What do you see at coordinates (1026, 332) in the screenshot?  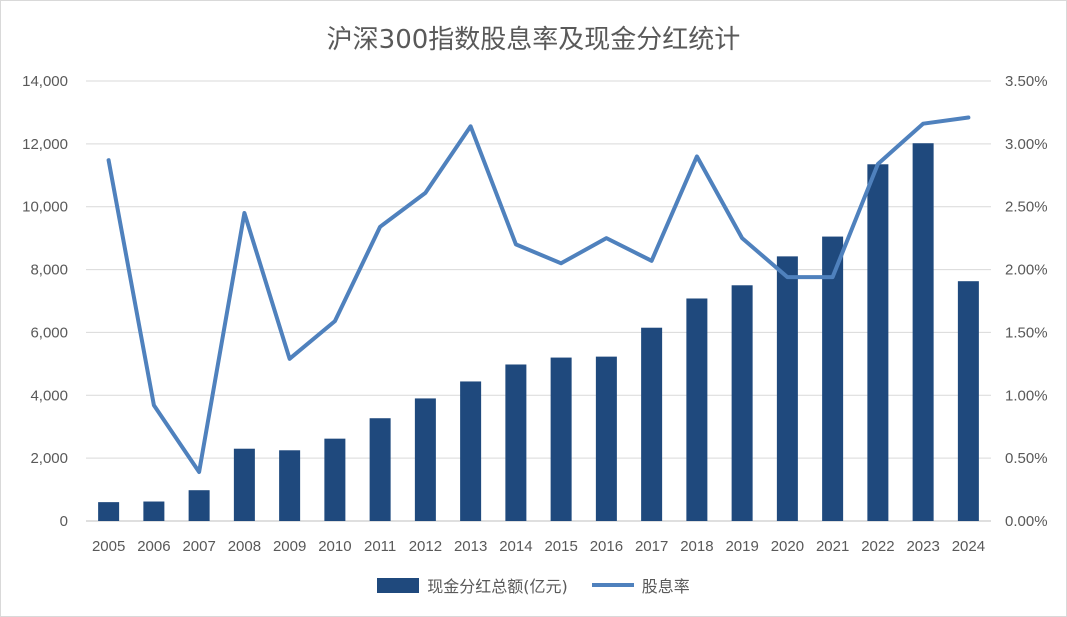 I see `y-right-tick-label: 1.50%` at bounding box center [1026, 332].